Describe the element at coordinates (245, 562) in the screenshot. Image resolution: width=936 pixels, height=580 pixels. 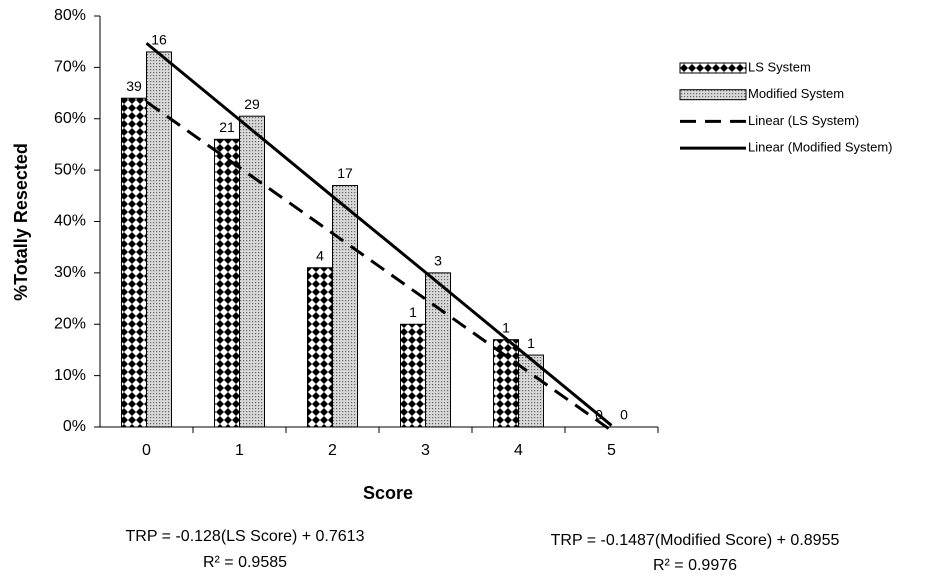
I see `r-squared: R² = 0.9585` at that location.